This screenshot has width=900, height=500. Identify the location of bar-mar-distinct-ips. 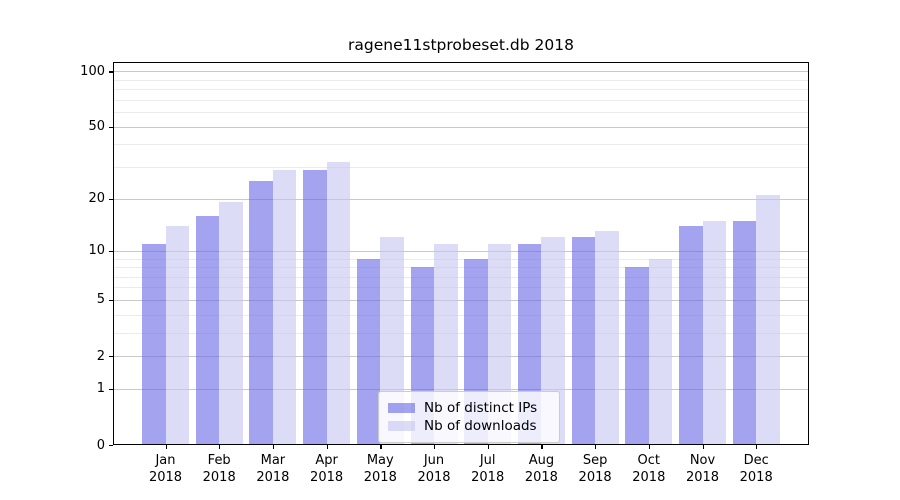
(261, 313).